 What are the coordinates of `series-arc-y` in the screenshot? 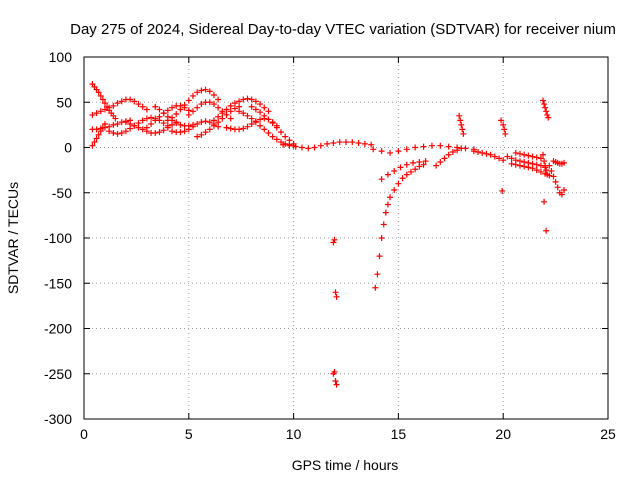 It's located at (488, 156).